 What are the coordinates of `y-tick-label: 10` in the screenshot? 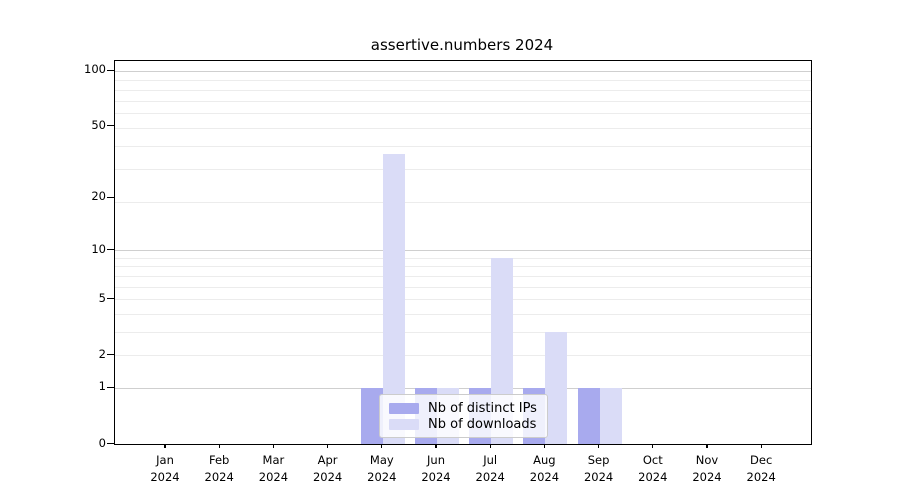 It's located at (98, 248).